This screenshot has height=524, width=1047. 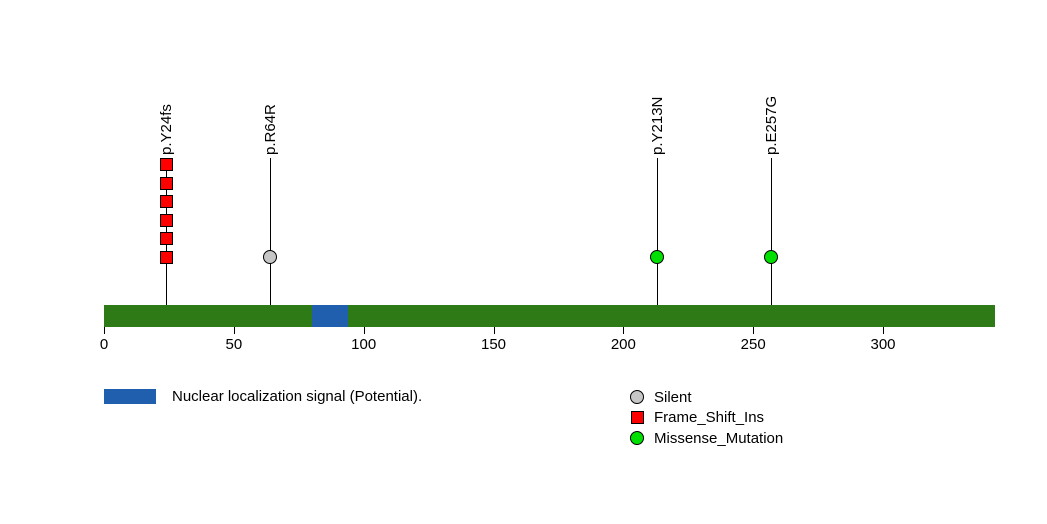 I want to click on x-axis-tick-label: 0, so click(x=104, y=344).